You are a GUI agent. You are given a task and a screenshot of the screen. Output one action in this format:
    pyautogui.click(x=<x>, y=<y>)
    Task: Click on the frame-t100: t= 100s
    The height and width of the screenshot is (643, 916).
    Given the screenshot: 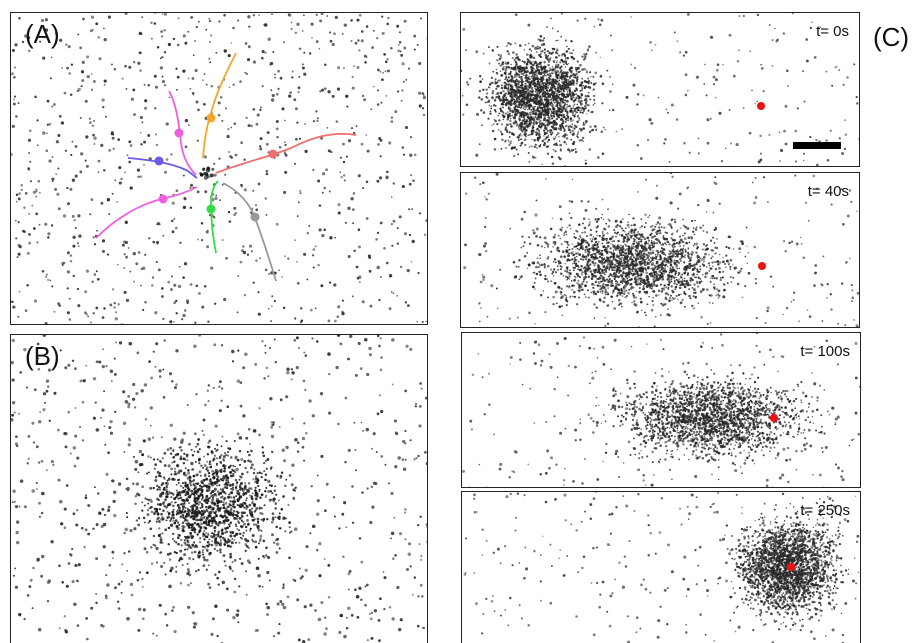 What is the action you would take?
    pyautogui.click(x=661, y=410)
    